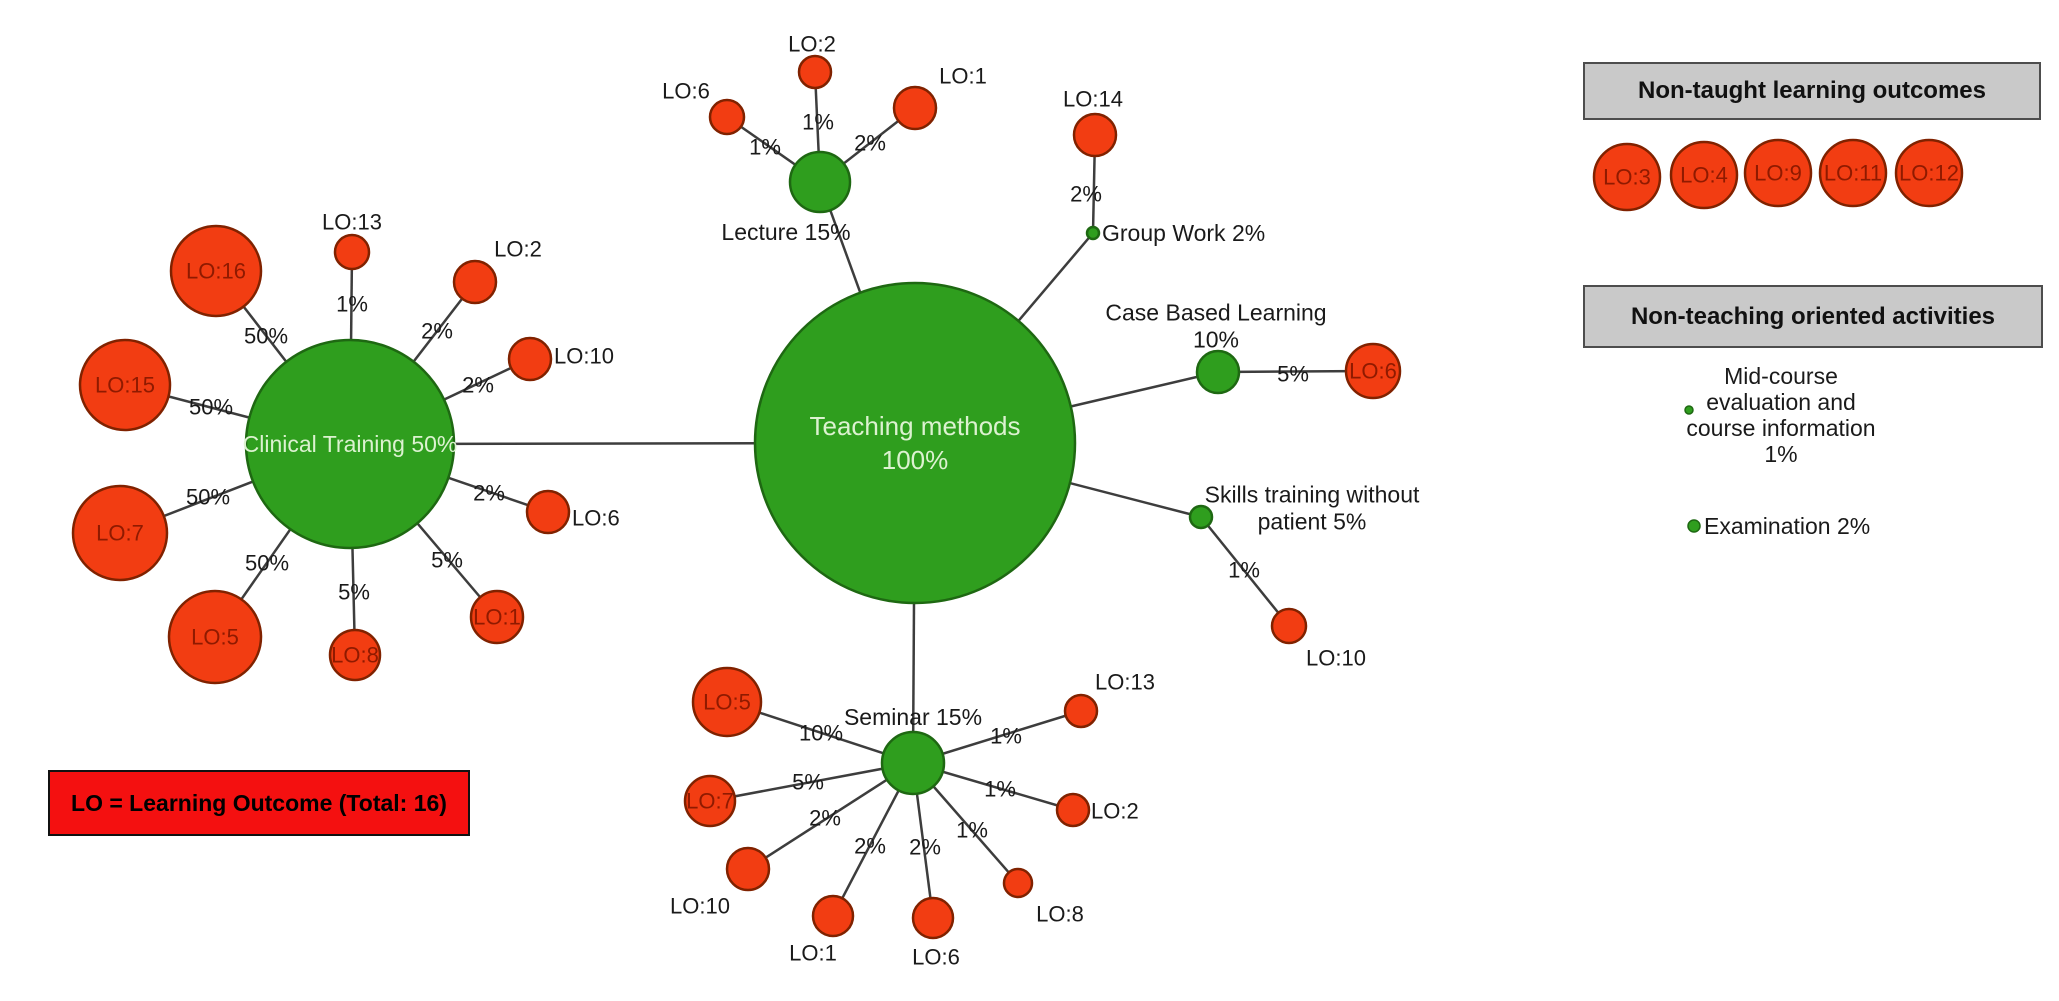 The height and width of the screenshot is (1001, 2059). I want to click on node-c1, so click(497, 617).